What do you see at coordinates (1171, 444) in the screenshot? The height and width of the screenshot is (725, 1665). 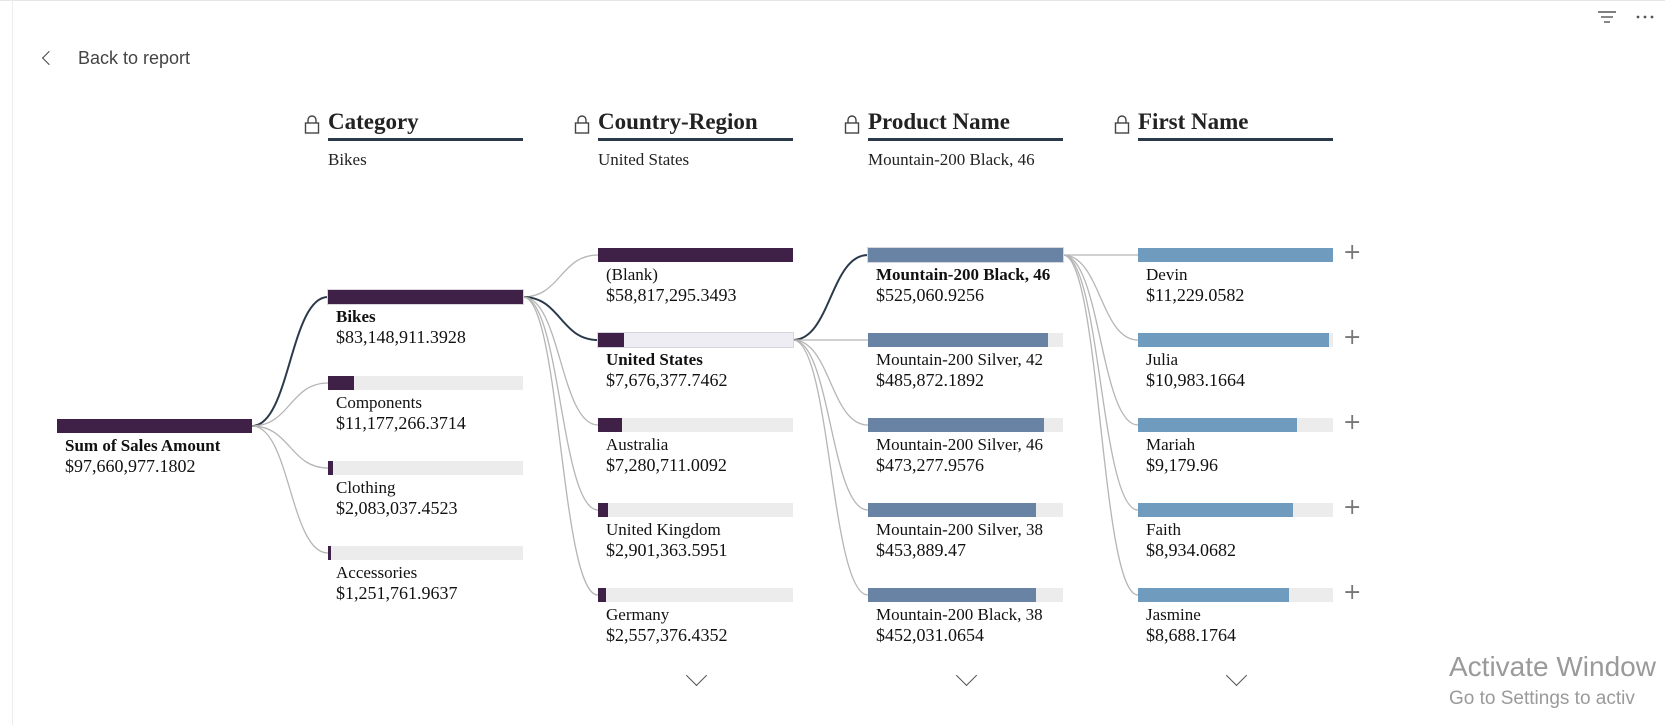 I see `node-label: Mariah` at bounding box center [1171, 444].